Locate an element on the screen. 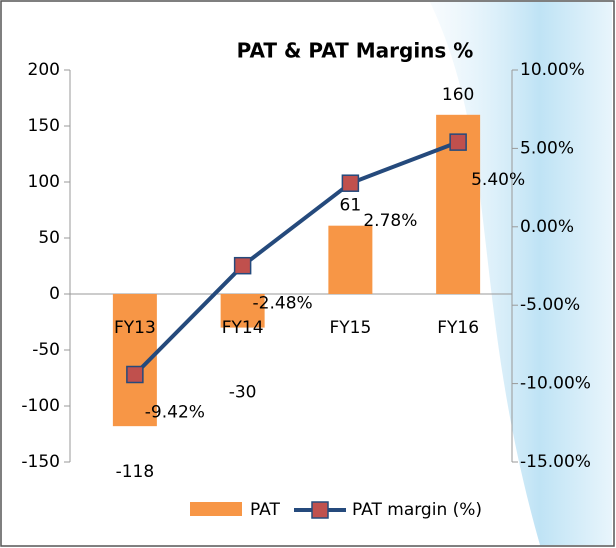 The width and height of the screenshot is (616, 548). bar-label: 160 is located at coordinates (458, 95).